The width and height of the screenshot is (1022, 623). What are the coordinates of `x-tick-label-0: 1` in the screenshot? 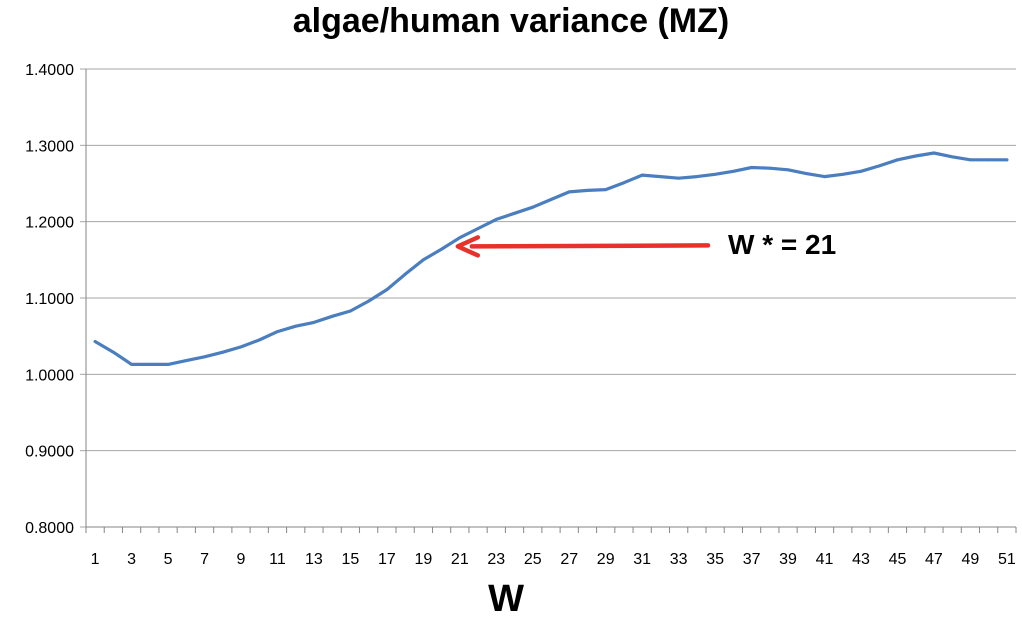 It's located at (95, 559).